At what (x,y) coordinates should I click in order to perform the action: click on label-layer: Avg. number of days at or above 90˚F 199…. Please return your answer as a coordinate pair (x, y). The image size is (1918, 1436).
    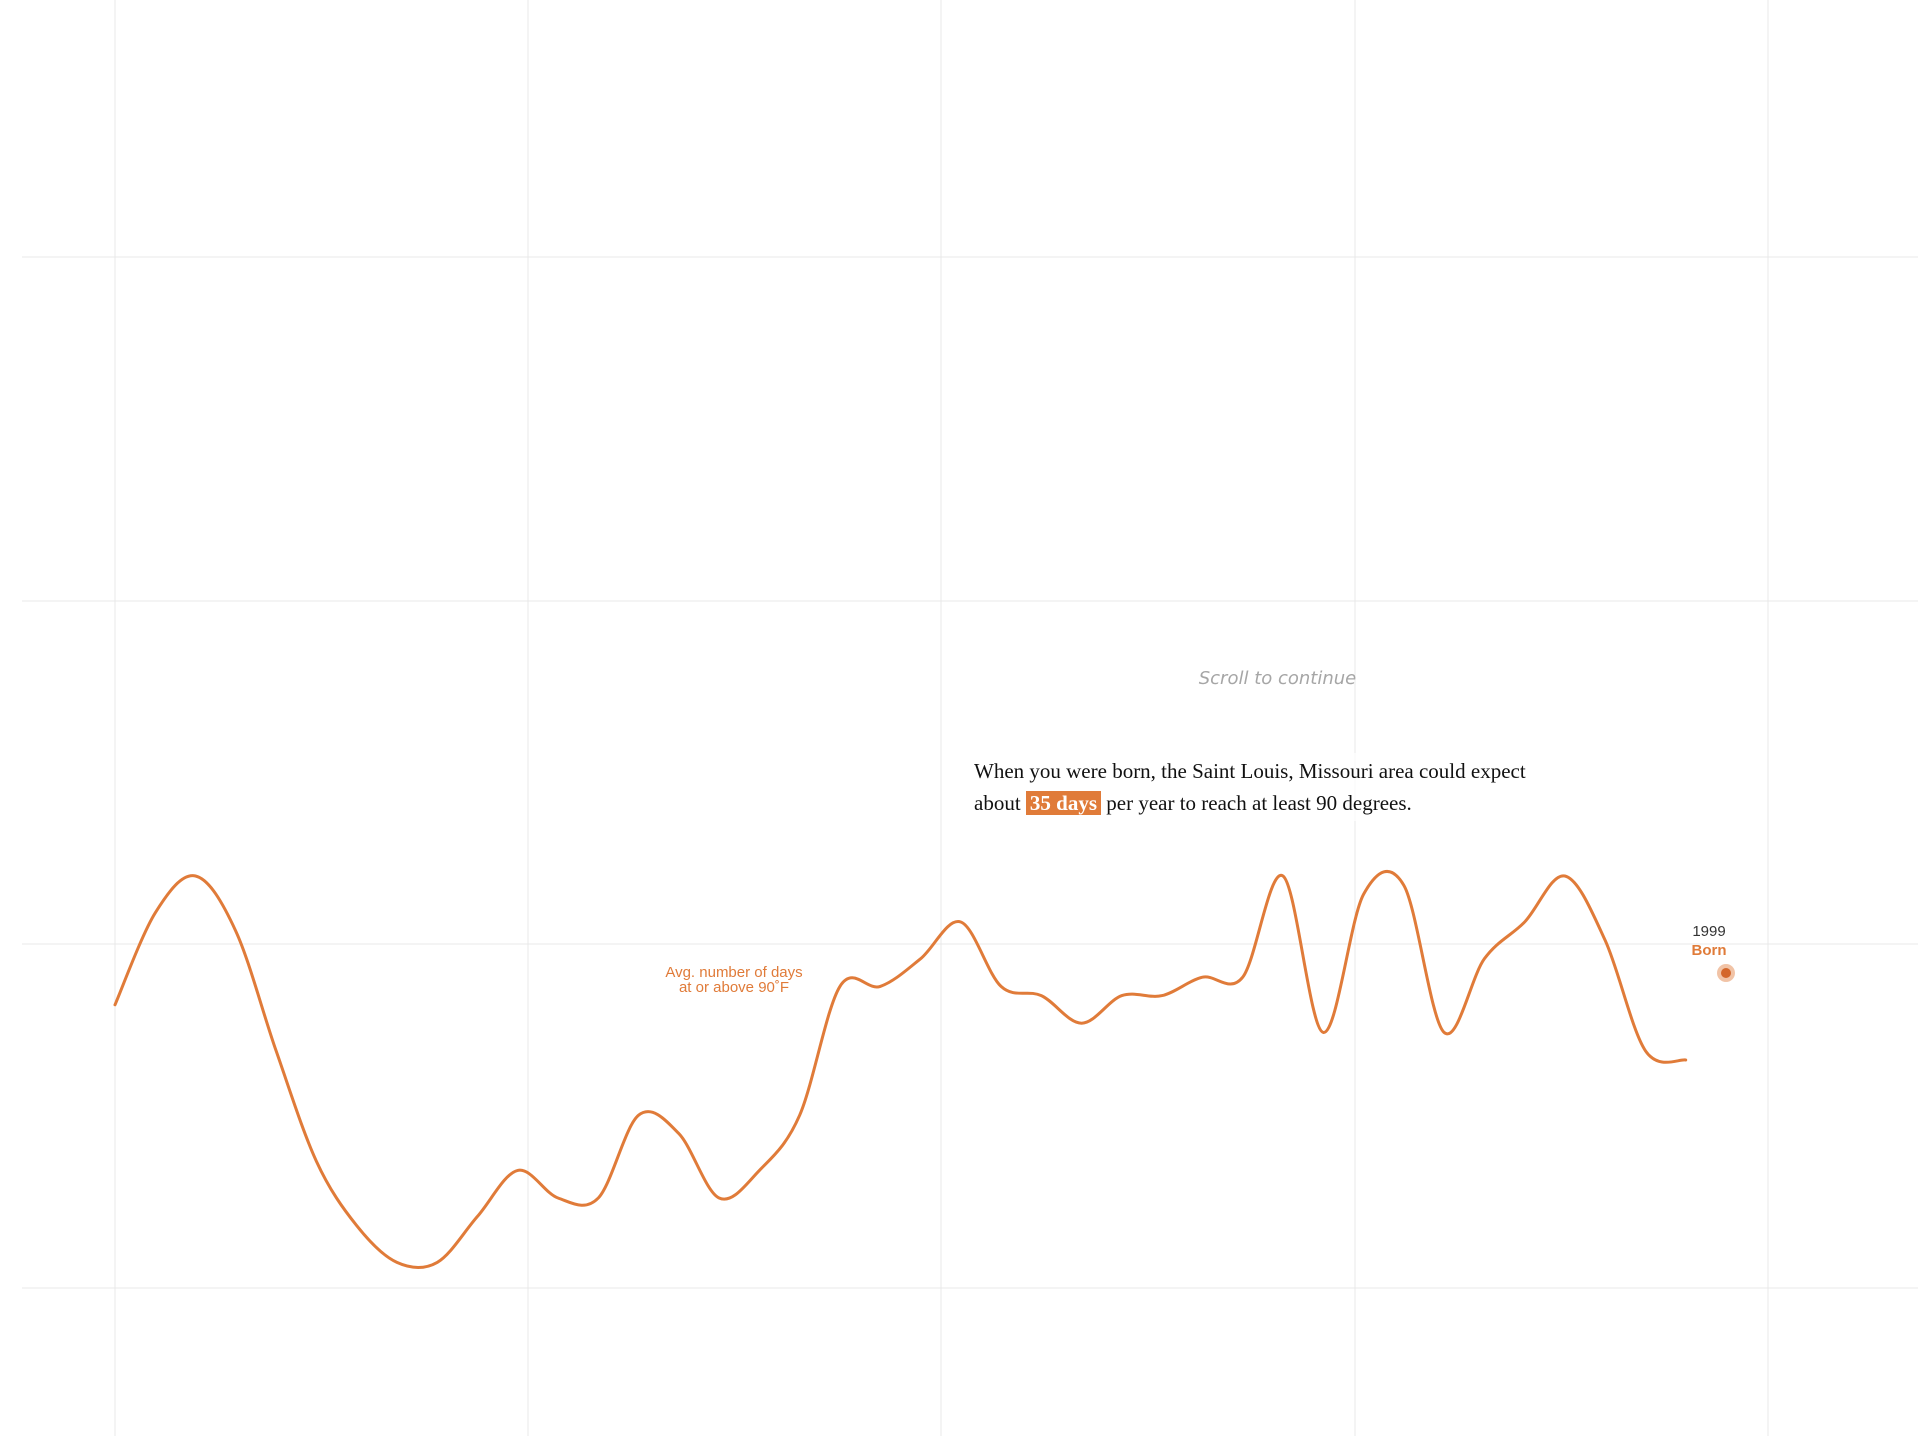
    Looking at the image, I should click on (1195, 959).